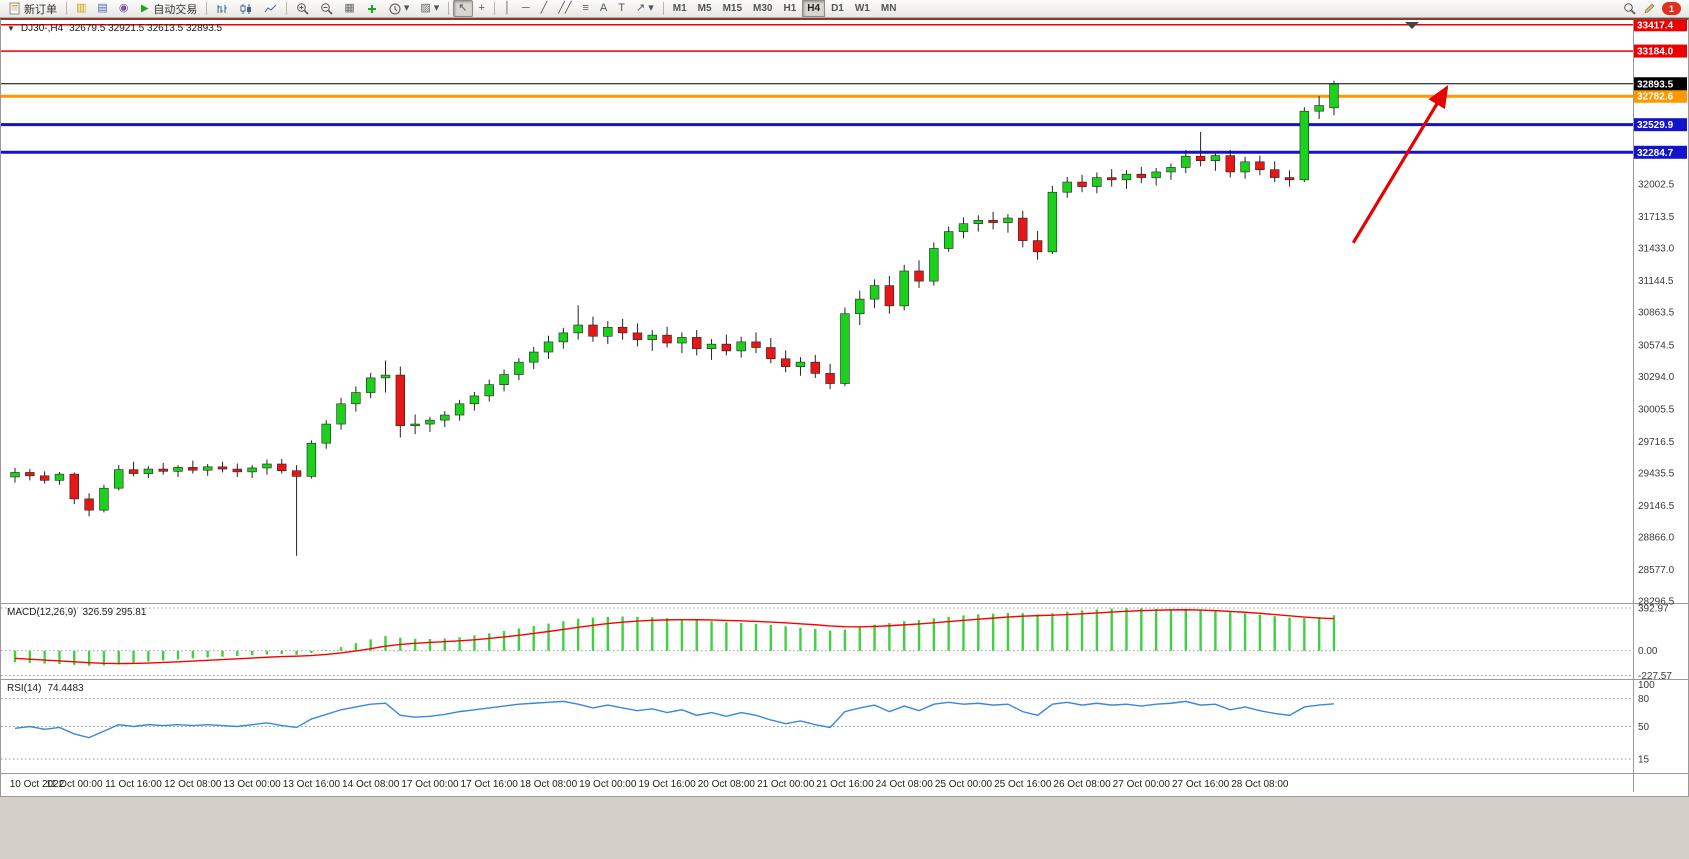 The height and width of the screenshot is (859, 1689). I want to click on horizontal-price-lines, so click(817, 89).